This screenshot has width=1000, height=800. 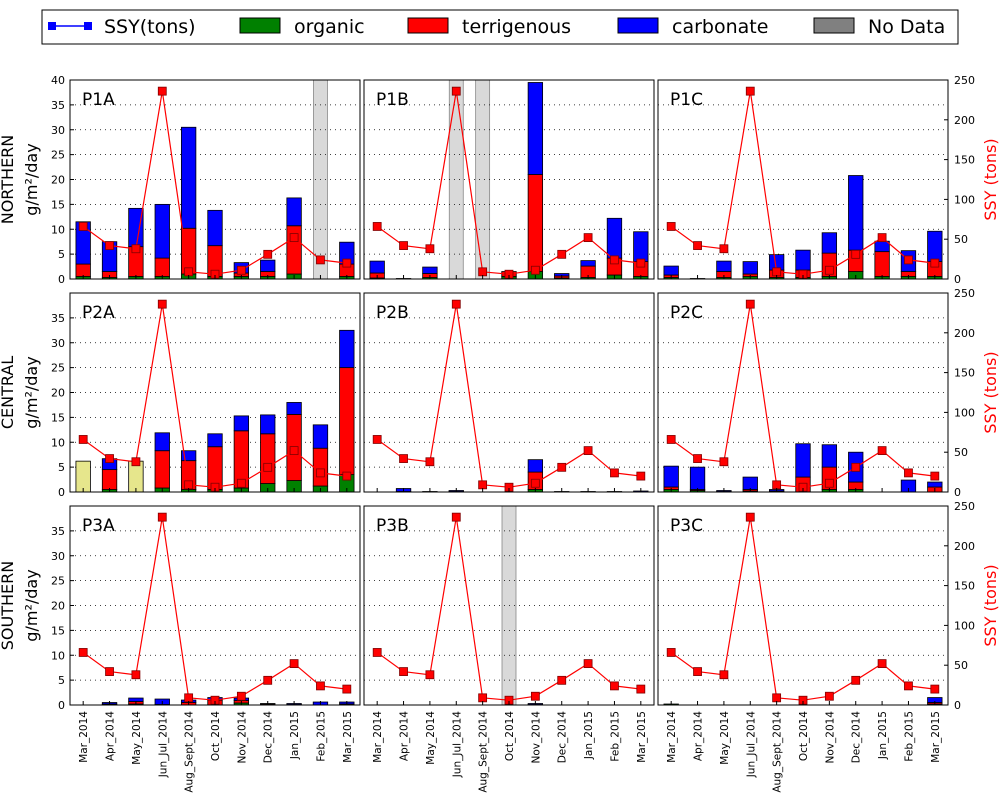 What do you see at coordinates (699, 736) in the screenshot?
I see `x-tick-label: Apr_2014` at bounding box center [699, 736].